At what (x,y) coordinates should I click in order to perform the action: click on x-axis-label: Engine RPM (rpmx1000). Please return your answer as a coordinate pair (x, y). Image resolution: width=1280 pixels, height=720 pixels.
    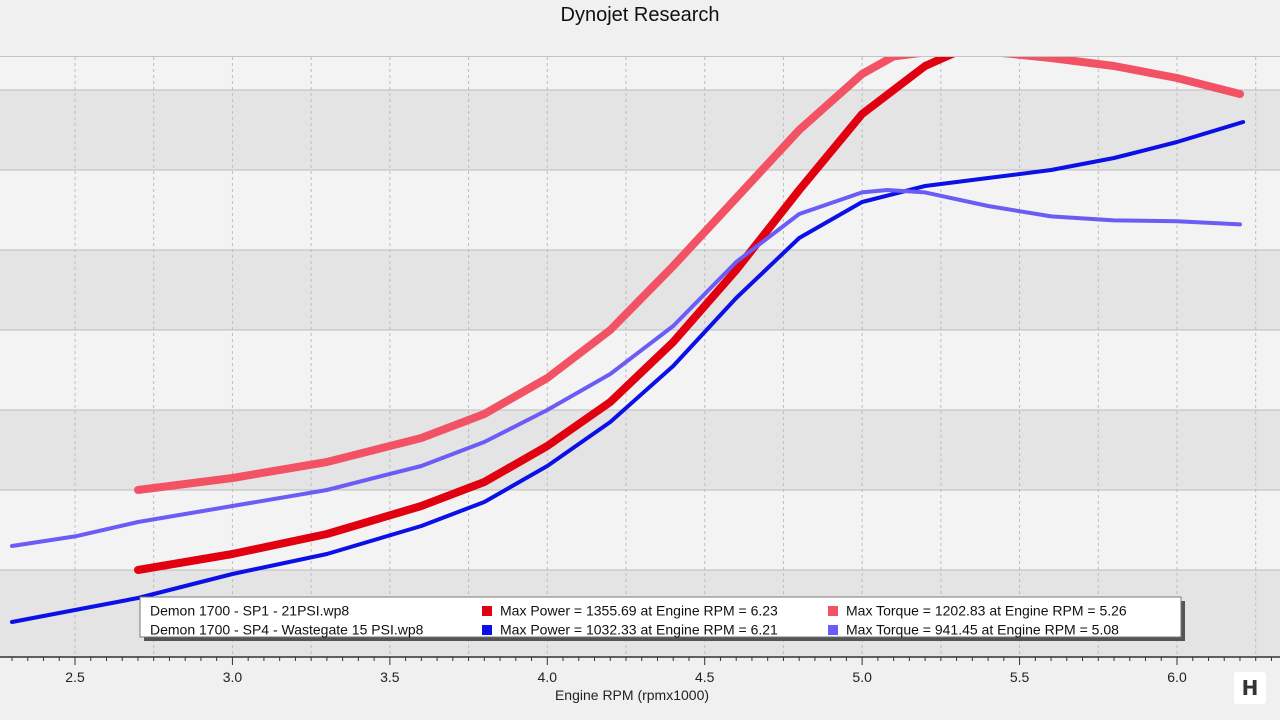
    Looking at the image, I should click on (632, 695).